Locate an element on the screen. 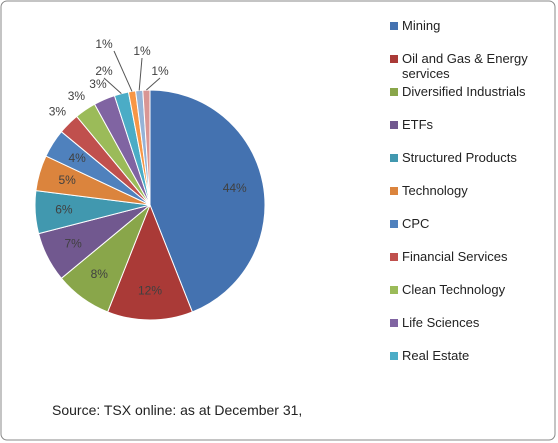 This screenshot has height=443, width=558. slice-label: 2% is located at coordinates (104, 71).